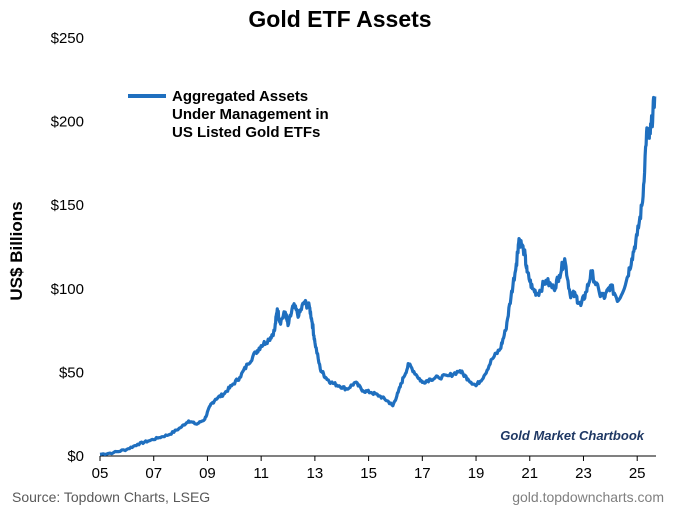 The width and height of the screenshot is (680, 512). What do you see at coordinates (476, 473) in the screenshot?
I see `x-tick-label: 19` at bounding box center [476, 473].